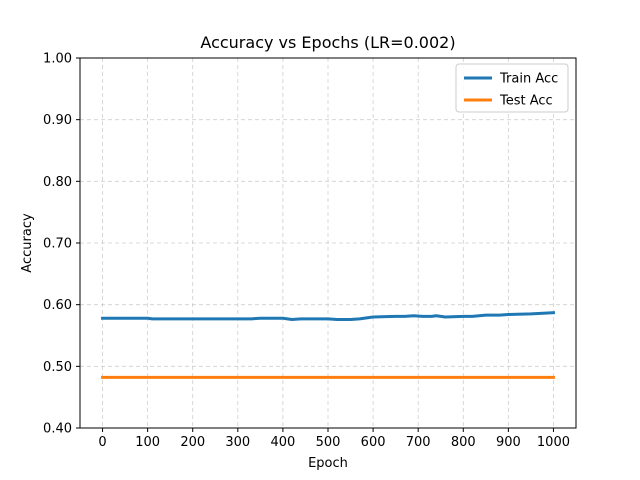 The image size is (640, 480). Describe the element at coordinates (57, 244) in the screenshot. I see `y-tick-label: 0.70` at that location.